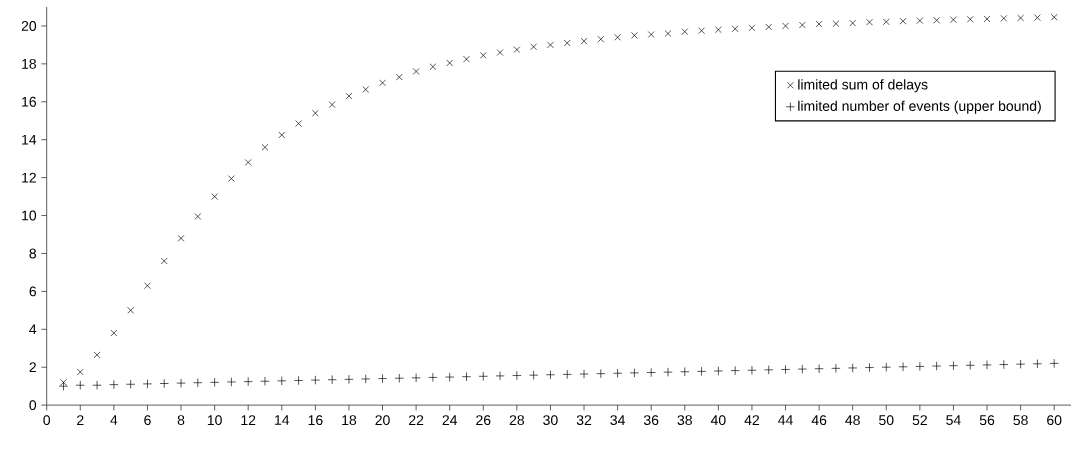 This screenshot has height=449, width=1091. Describe the element at coordinates (315, 420) in the screenshot. I see `x-tick-label: 16` at that location.